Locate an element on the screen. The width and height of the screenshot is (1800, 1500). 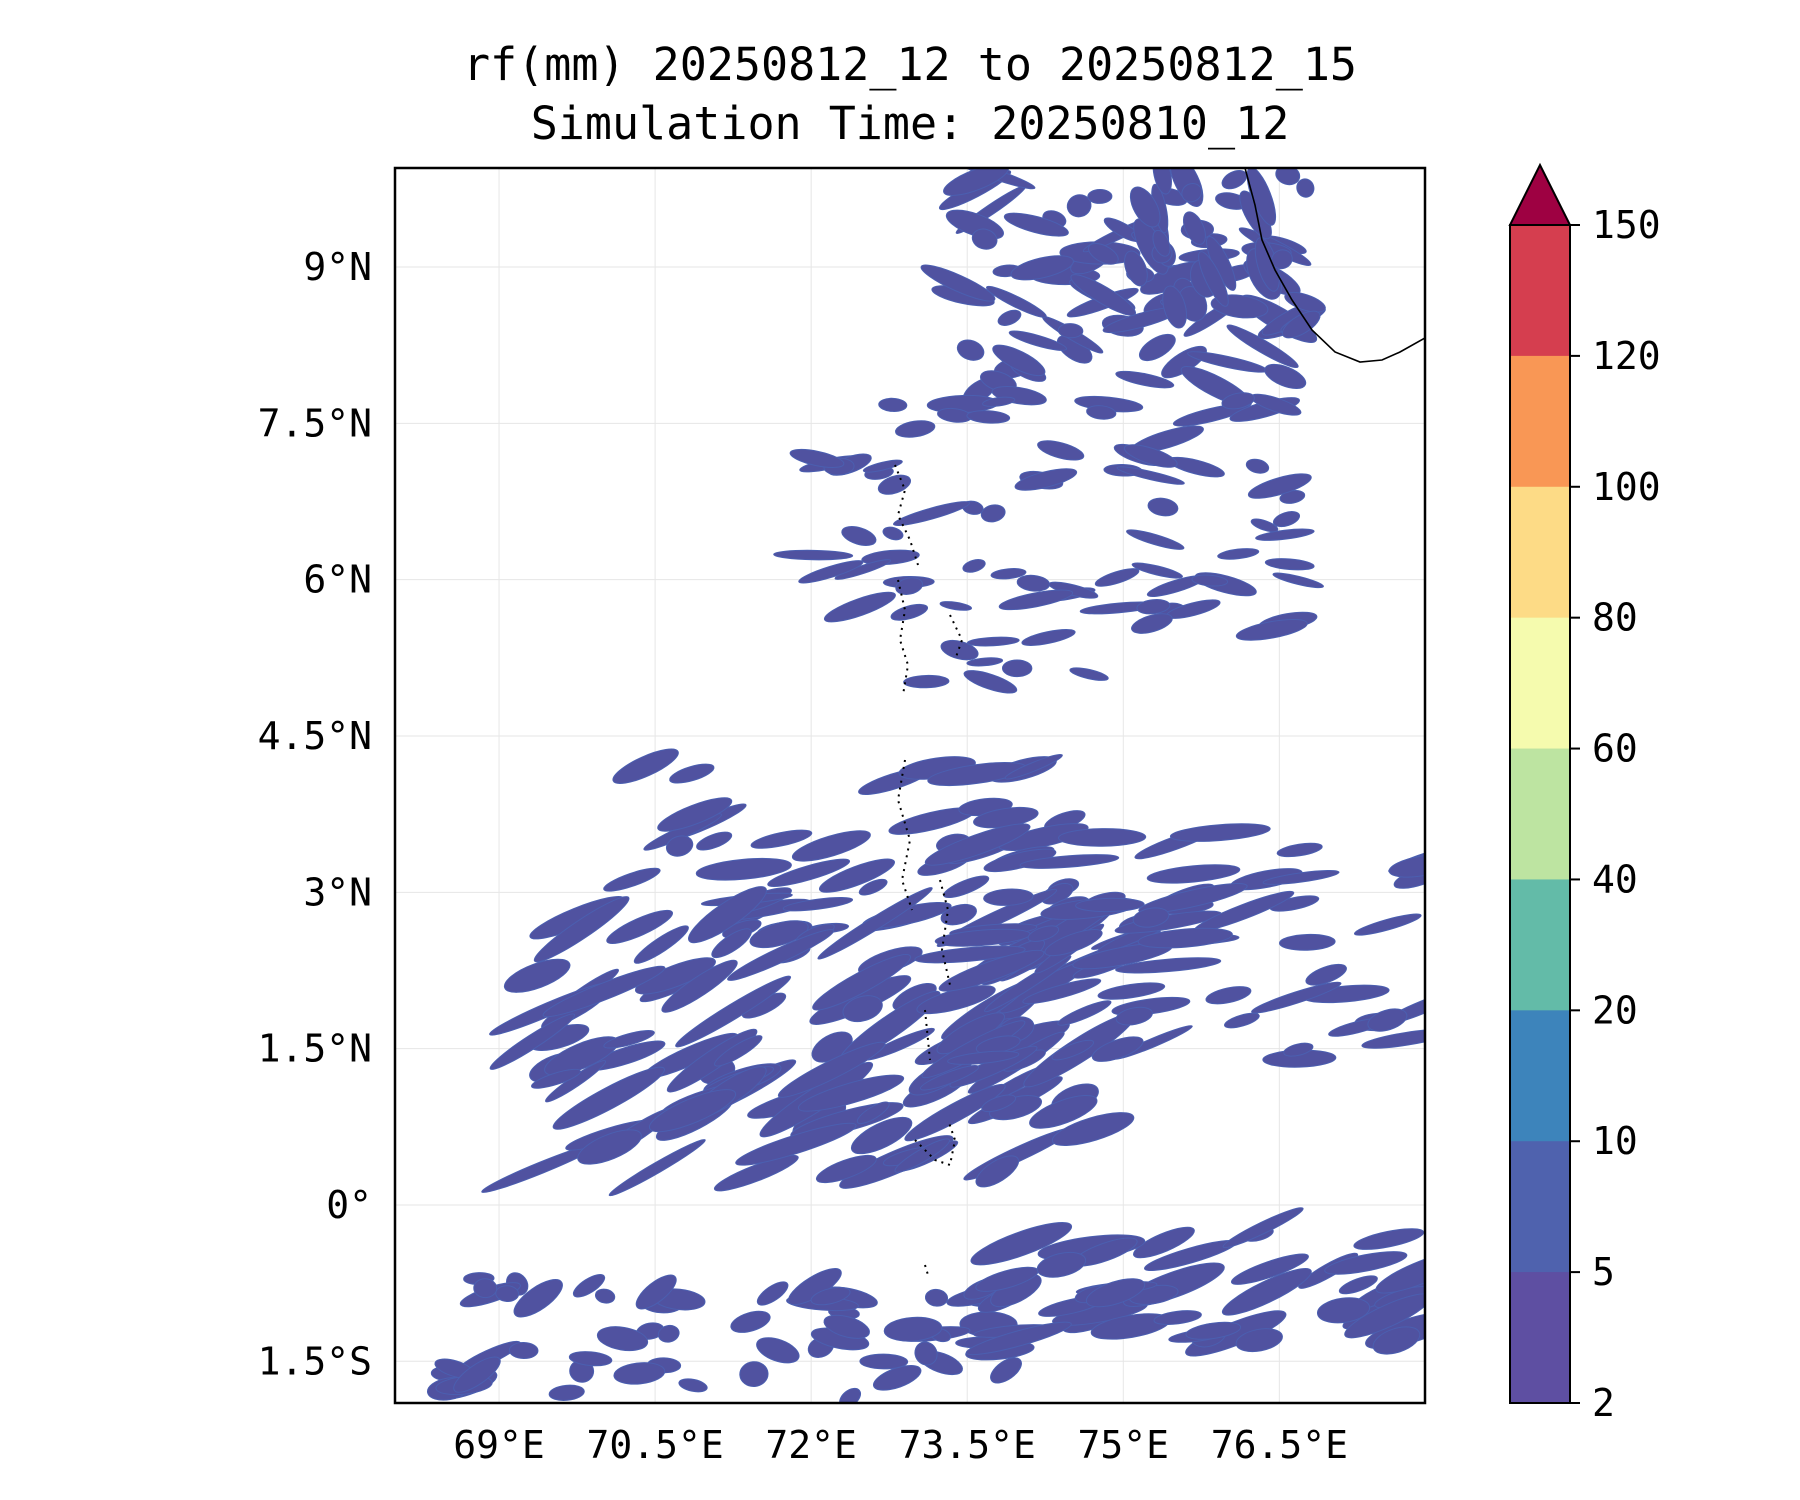
colorbar-label: 60 is located at coordinates (1615, 749).